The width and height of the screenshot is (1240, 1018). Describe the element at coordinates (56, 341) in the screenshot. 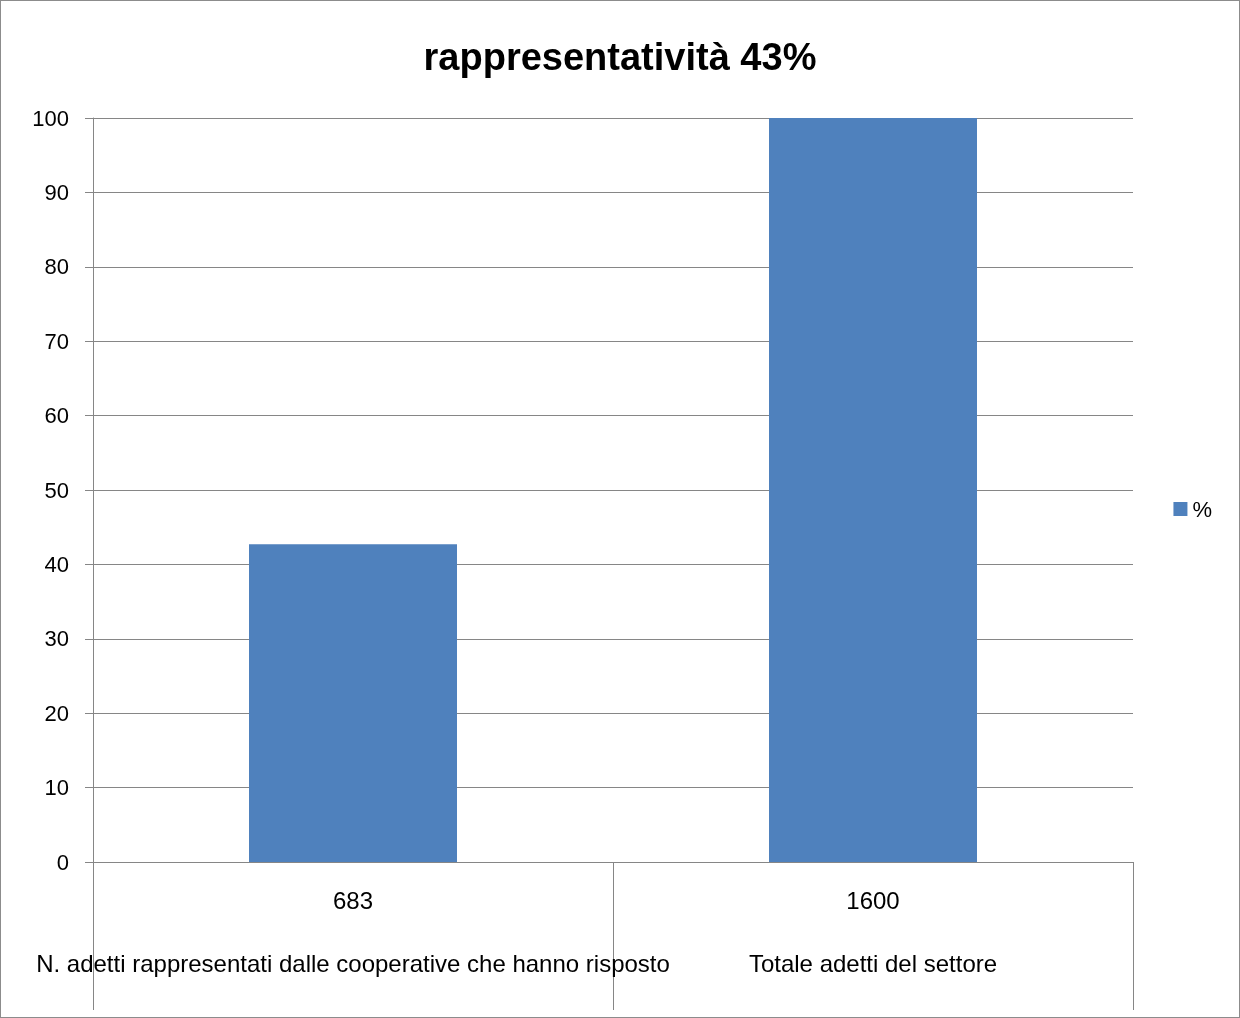

I see `y-tick-label: 70` at that location.